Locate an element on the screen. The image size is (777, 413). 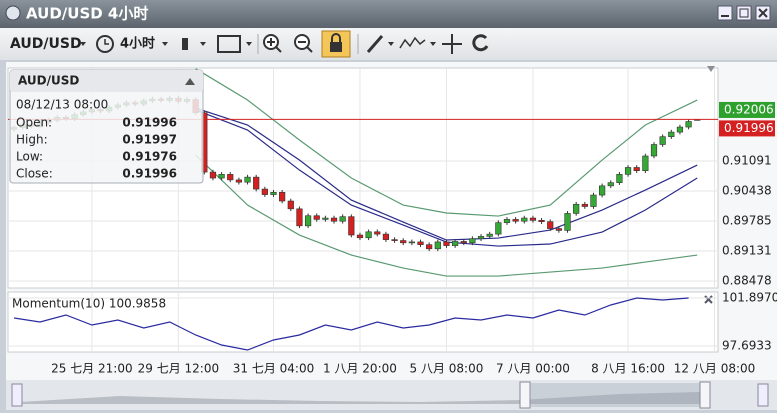
period-selector: 4小时 is located at coordinates (137, 44).